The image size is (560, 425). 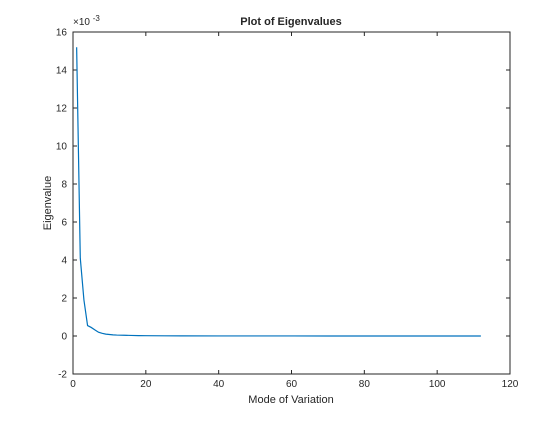 What do you see at coordinates (290, 400) in the screenshot?
I see `x-axis-label: Mode of Variation` at bounding box center [290, 400].